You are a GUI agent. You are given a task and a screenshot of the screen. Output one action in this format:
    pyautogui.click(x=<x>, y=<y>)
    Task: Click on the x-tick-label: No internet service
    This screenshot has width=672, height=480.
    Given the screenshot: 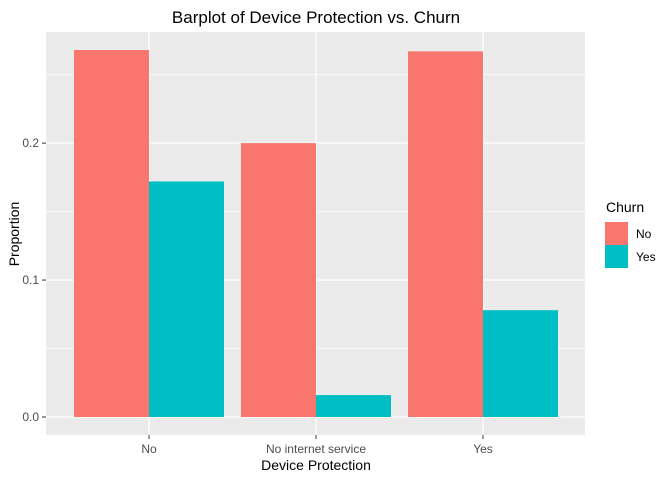 What is the action you would take?
    pyautogui.click(x=316, y=449)
    